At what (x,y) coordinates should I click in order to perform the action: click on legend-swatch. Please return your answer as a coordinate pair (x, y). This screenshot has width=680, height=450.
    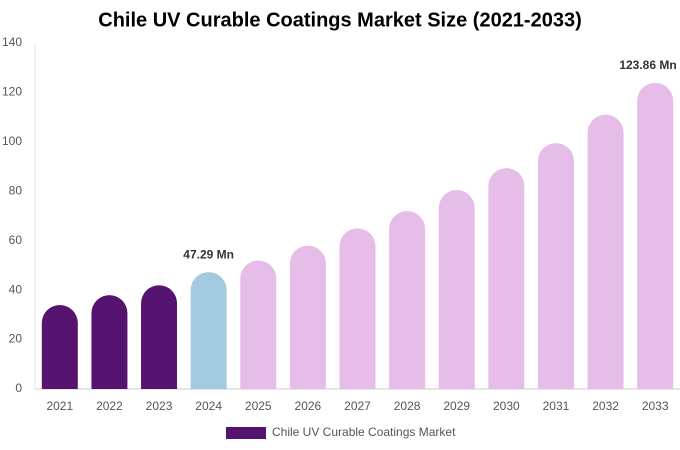
    Looking at the image, I should click on (246, 433).